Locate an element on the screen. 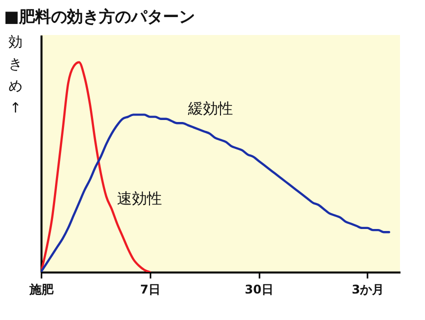 The height and width of the screenshot is (320, 425). series-label: 速効性 is located at coordinates (139, 199).